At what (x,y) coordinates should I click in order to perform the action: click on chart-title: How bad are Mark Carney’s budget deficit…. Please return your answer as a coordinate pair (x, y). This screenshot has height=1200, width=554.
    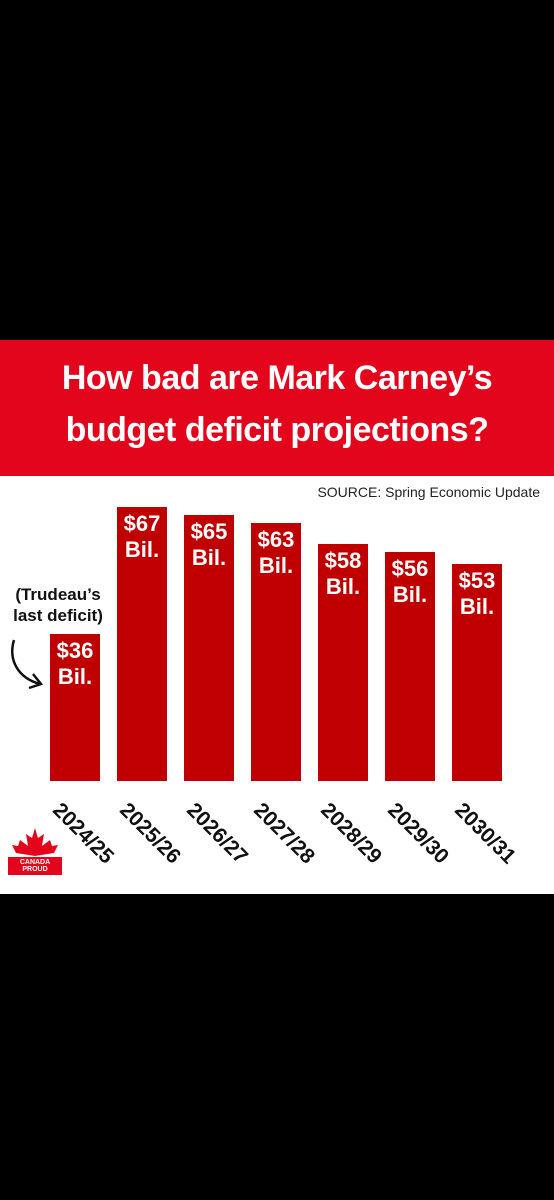
    Looking at the image, I should click on (277, 404).